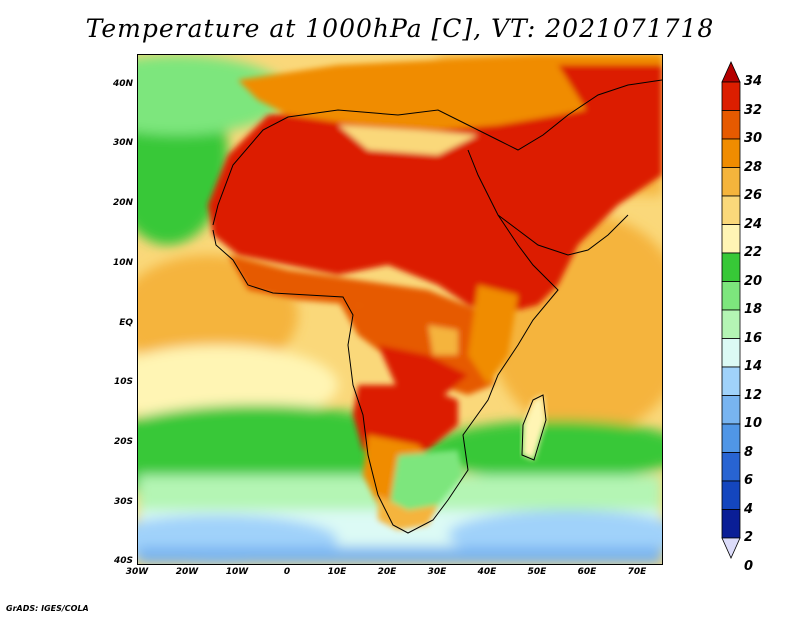  What do you see at coordinates (123, 442) in the screenshot?
I see `lat-label-20s: 20S` at bounding box center [123, 442].